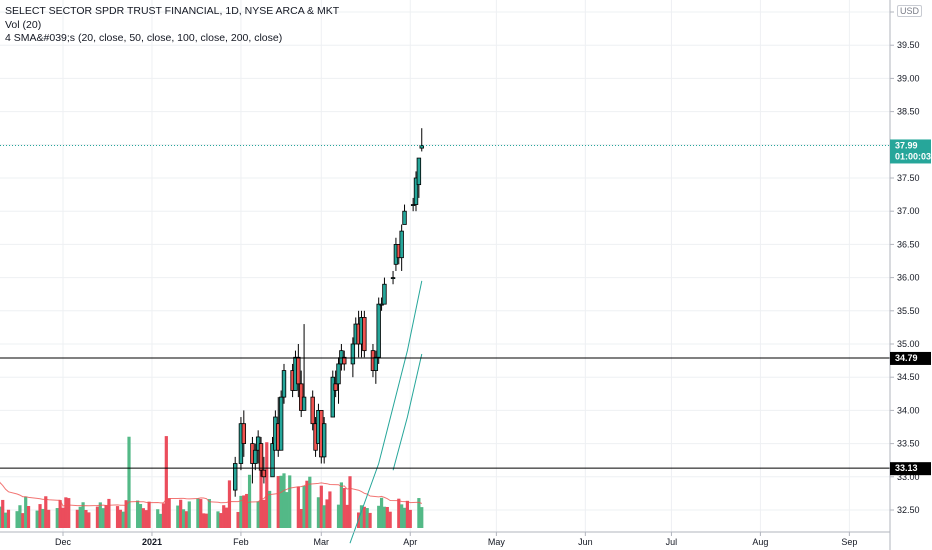 The image size is (932, 550). I want to click on volume-ma-line, so click(211, 494).